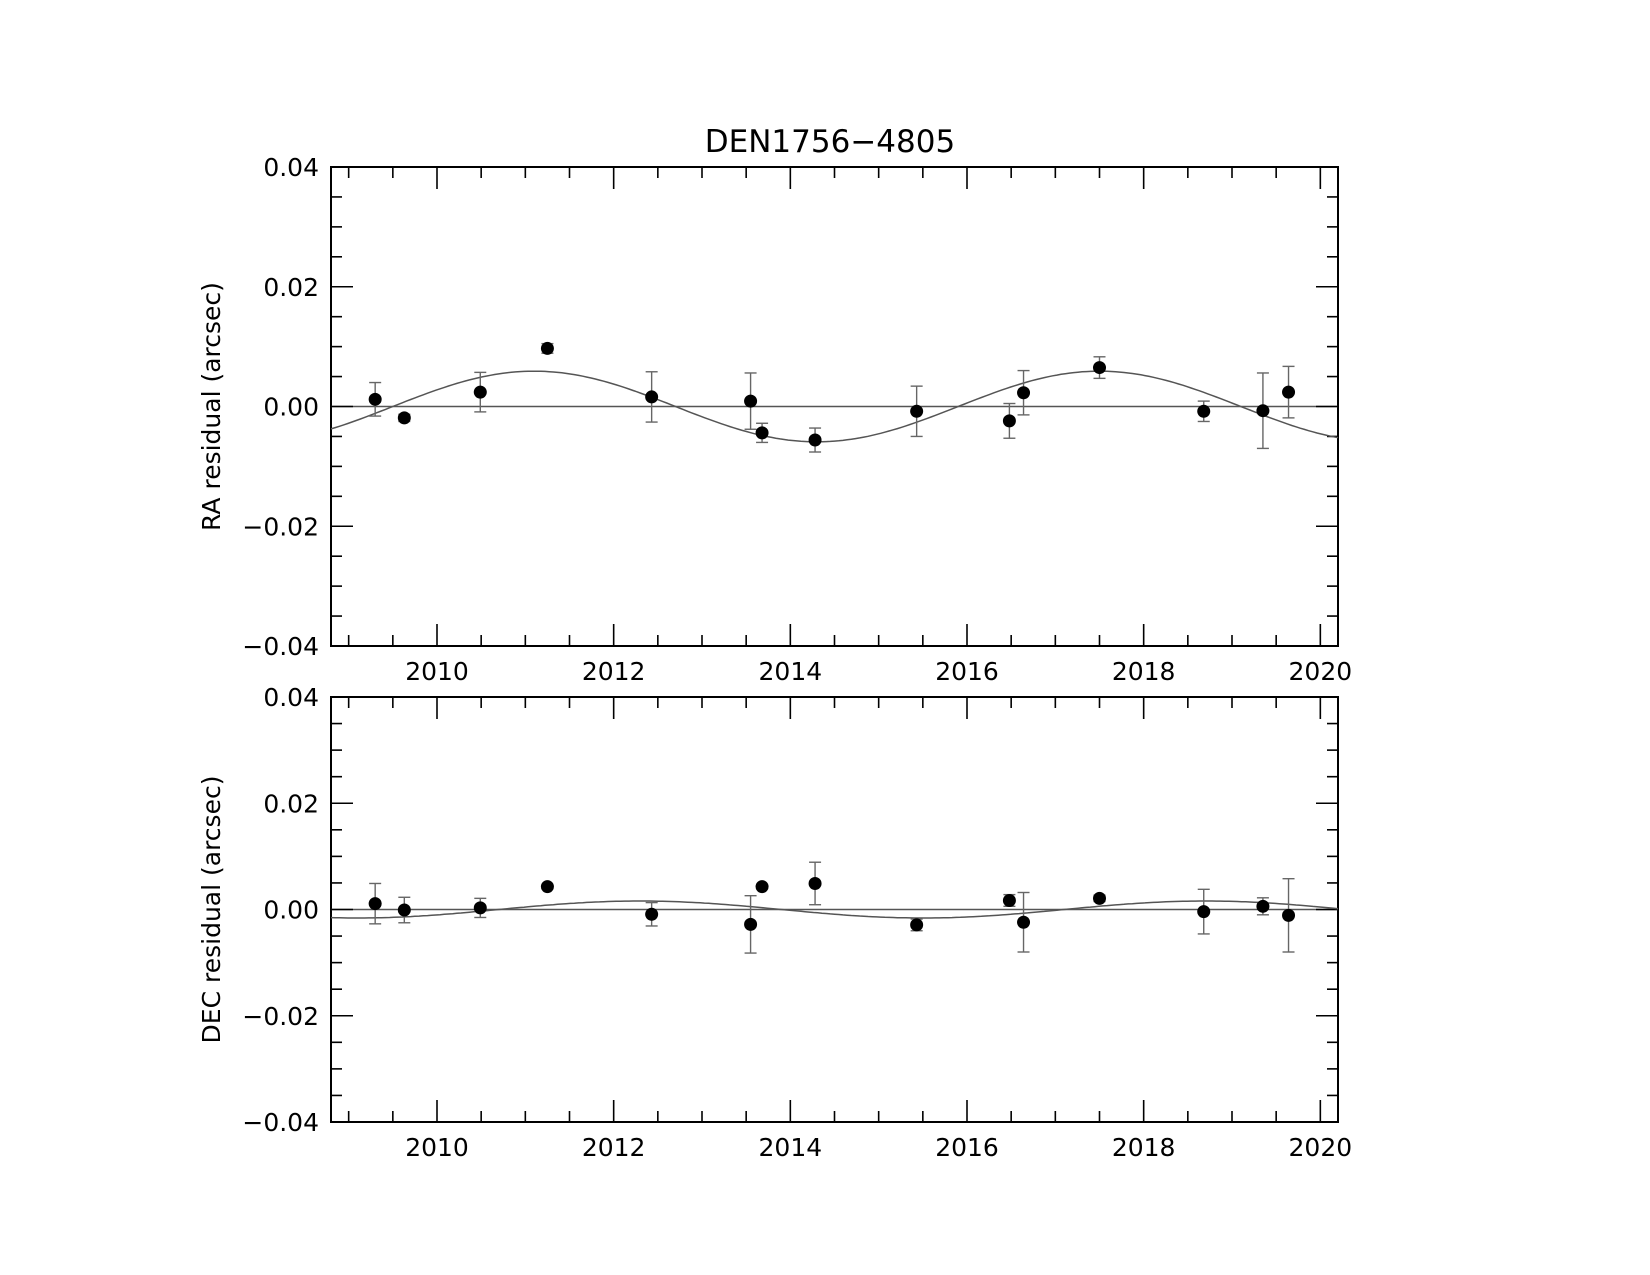 This screenshot has height=1275, width=1650. I want to click on chart-title: DEN1756−4805, so click(830, 142).